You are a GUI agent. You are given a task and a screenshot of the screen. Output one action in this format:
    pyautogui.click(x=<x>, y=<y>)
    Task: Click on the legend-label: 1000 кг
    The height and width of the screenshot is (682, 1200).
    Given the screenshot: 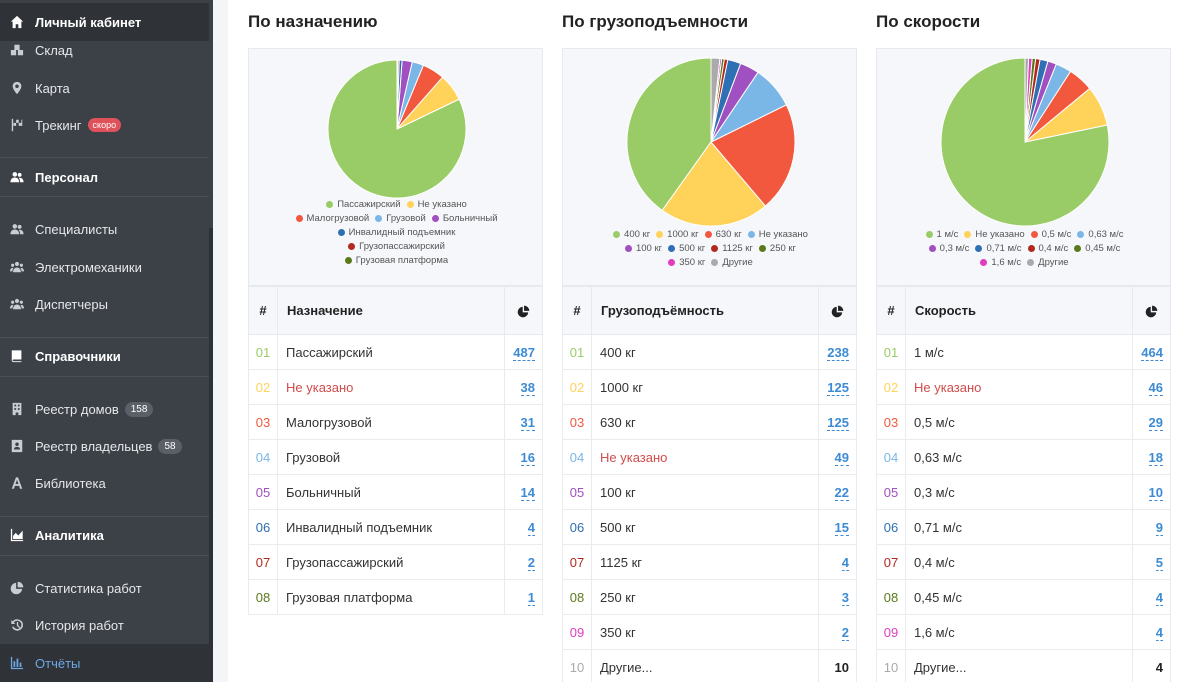 What is the action you would take?
    pyautogui.click(x=683, y=234)
    